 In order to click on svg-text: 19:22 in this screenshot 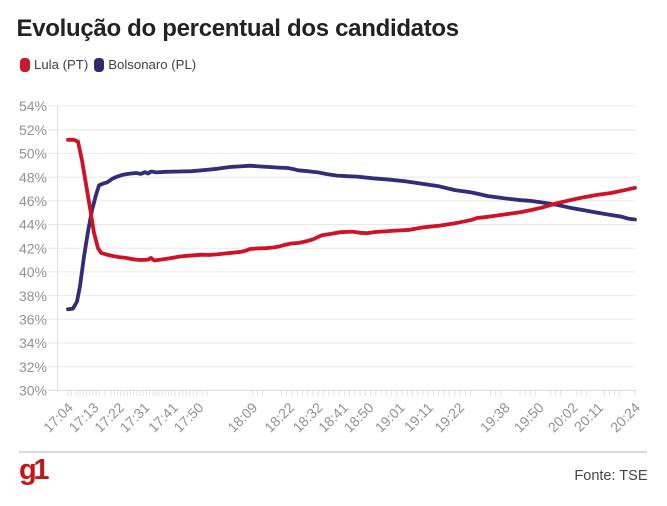, I will do `click(449, 417)`.